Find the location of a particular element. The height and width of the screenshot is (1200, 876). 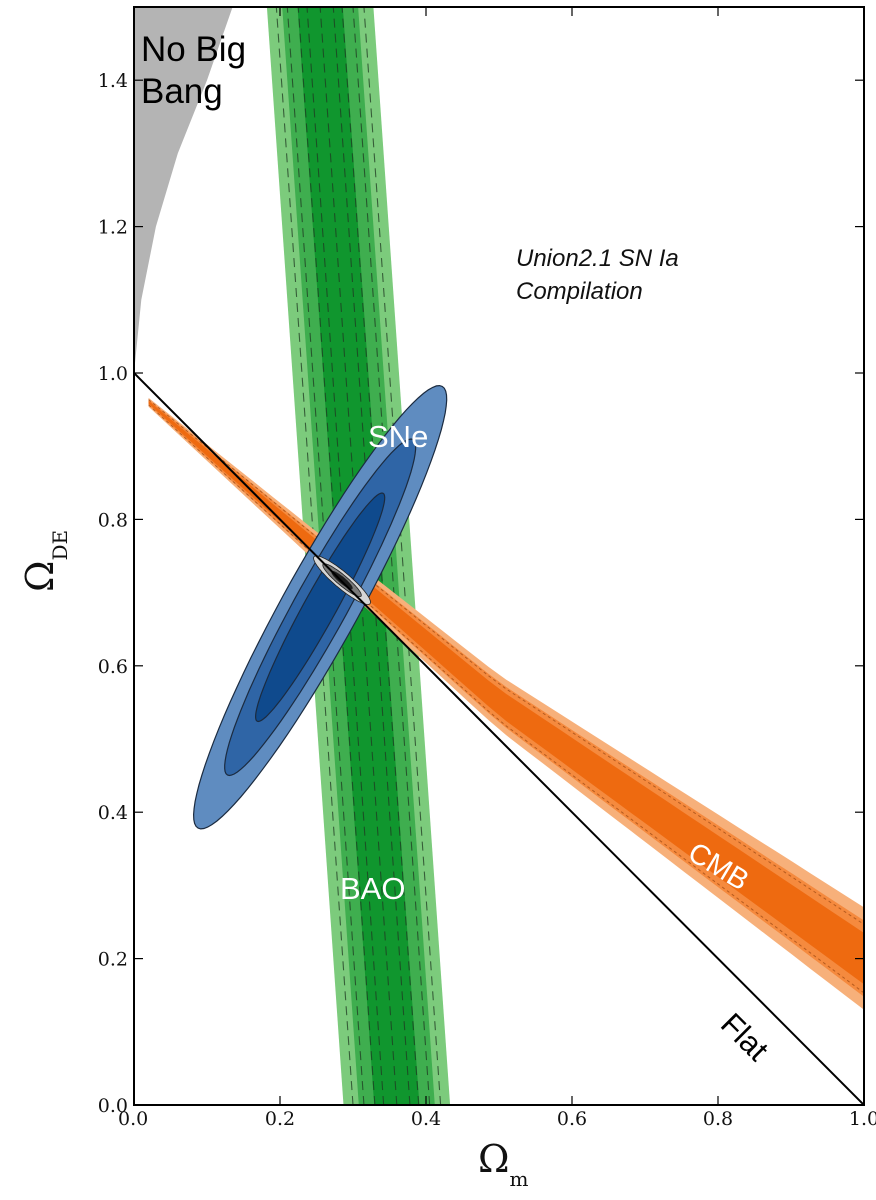

sne-annotation-line2: Compilation is located at coordinates (579, 291).